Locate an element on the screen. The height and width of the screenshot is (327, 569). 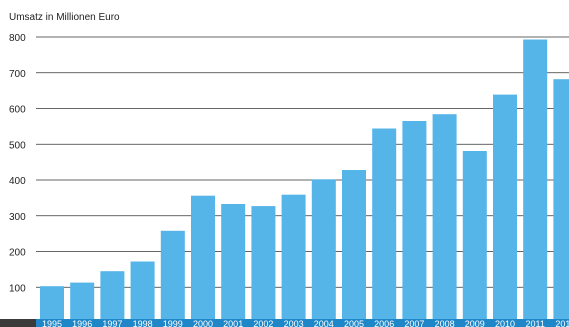
y-tick-label: 400 is located at coordinates (17, 181).